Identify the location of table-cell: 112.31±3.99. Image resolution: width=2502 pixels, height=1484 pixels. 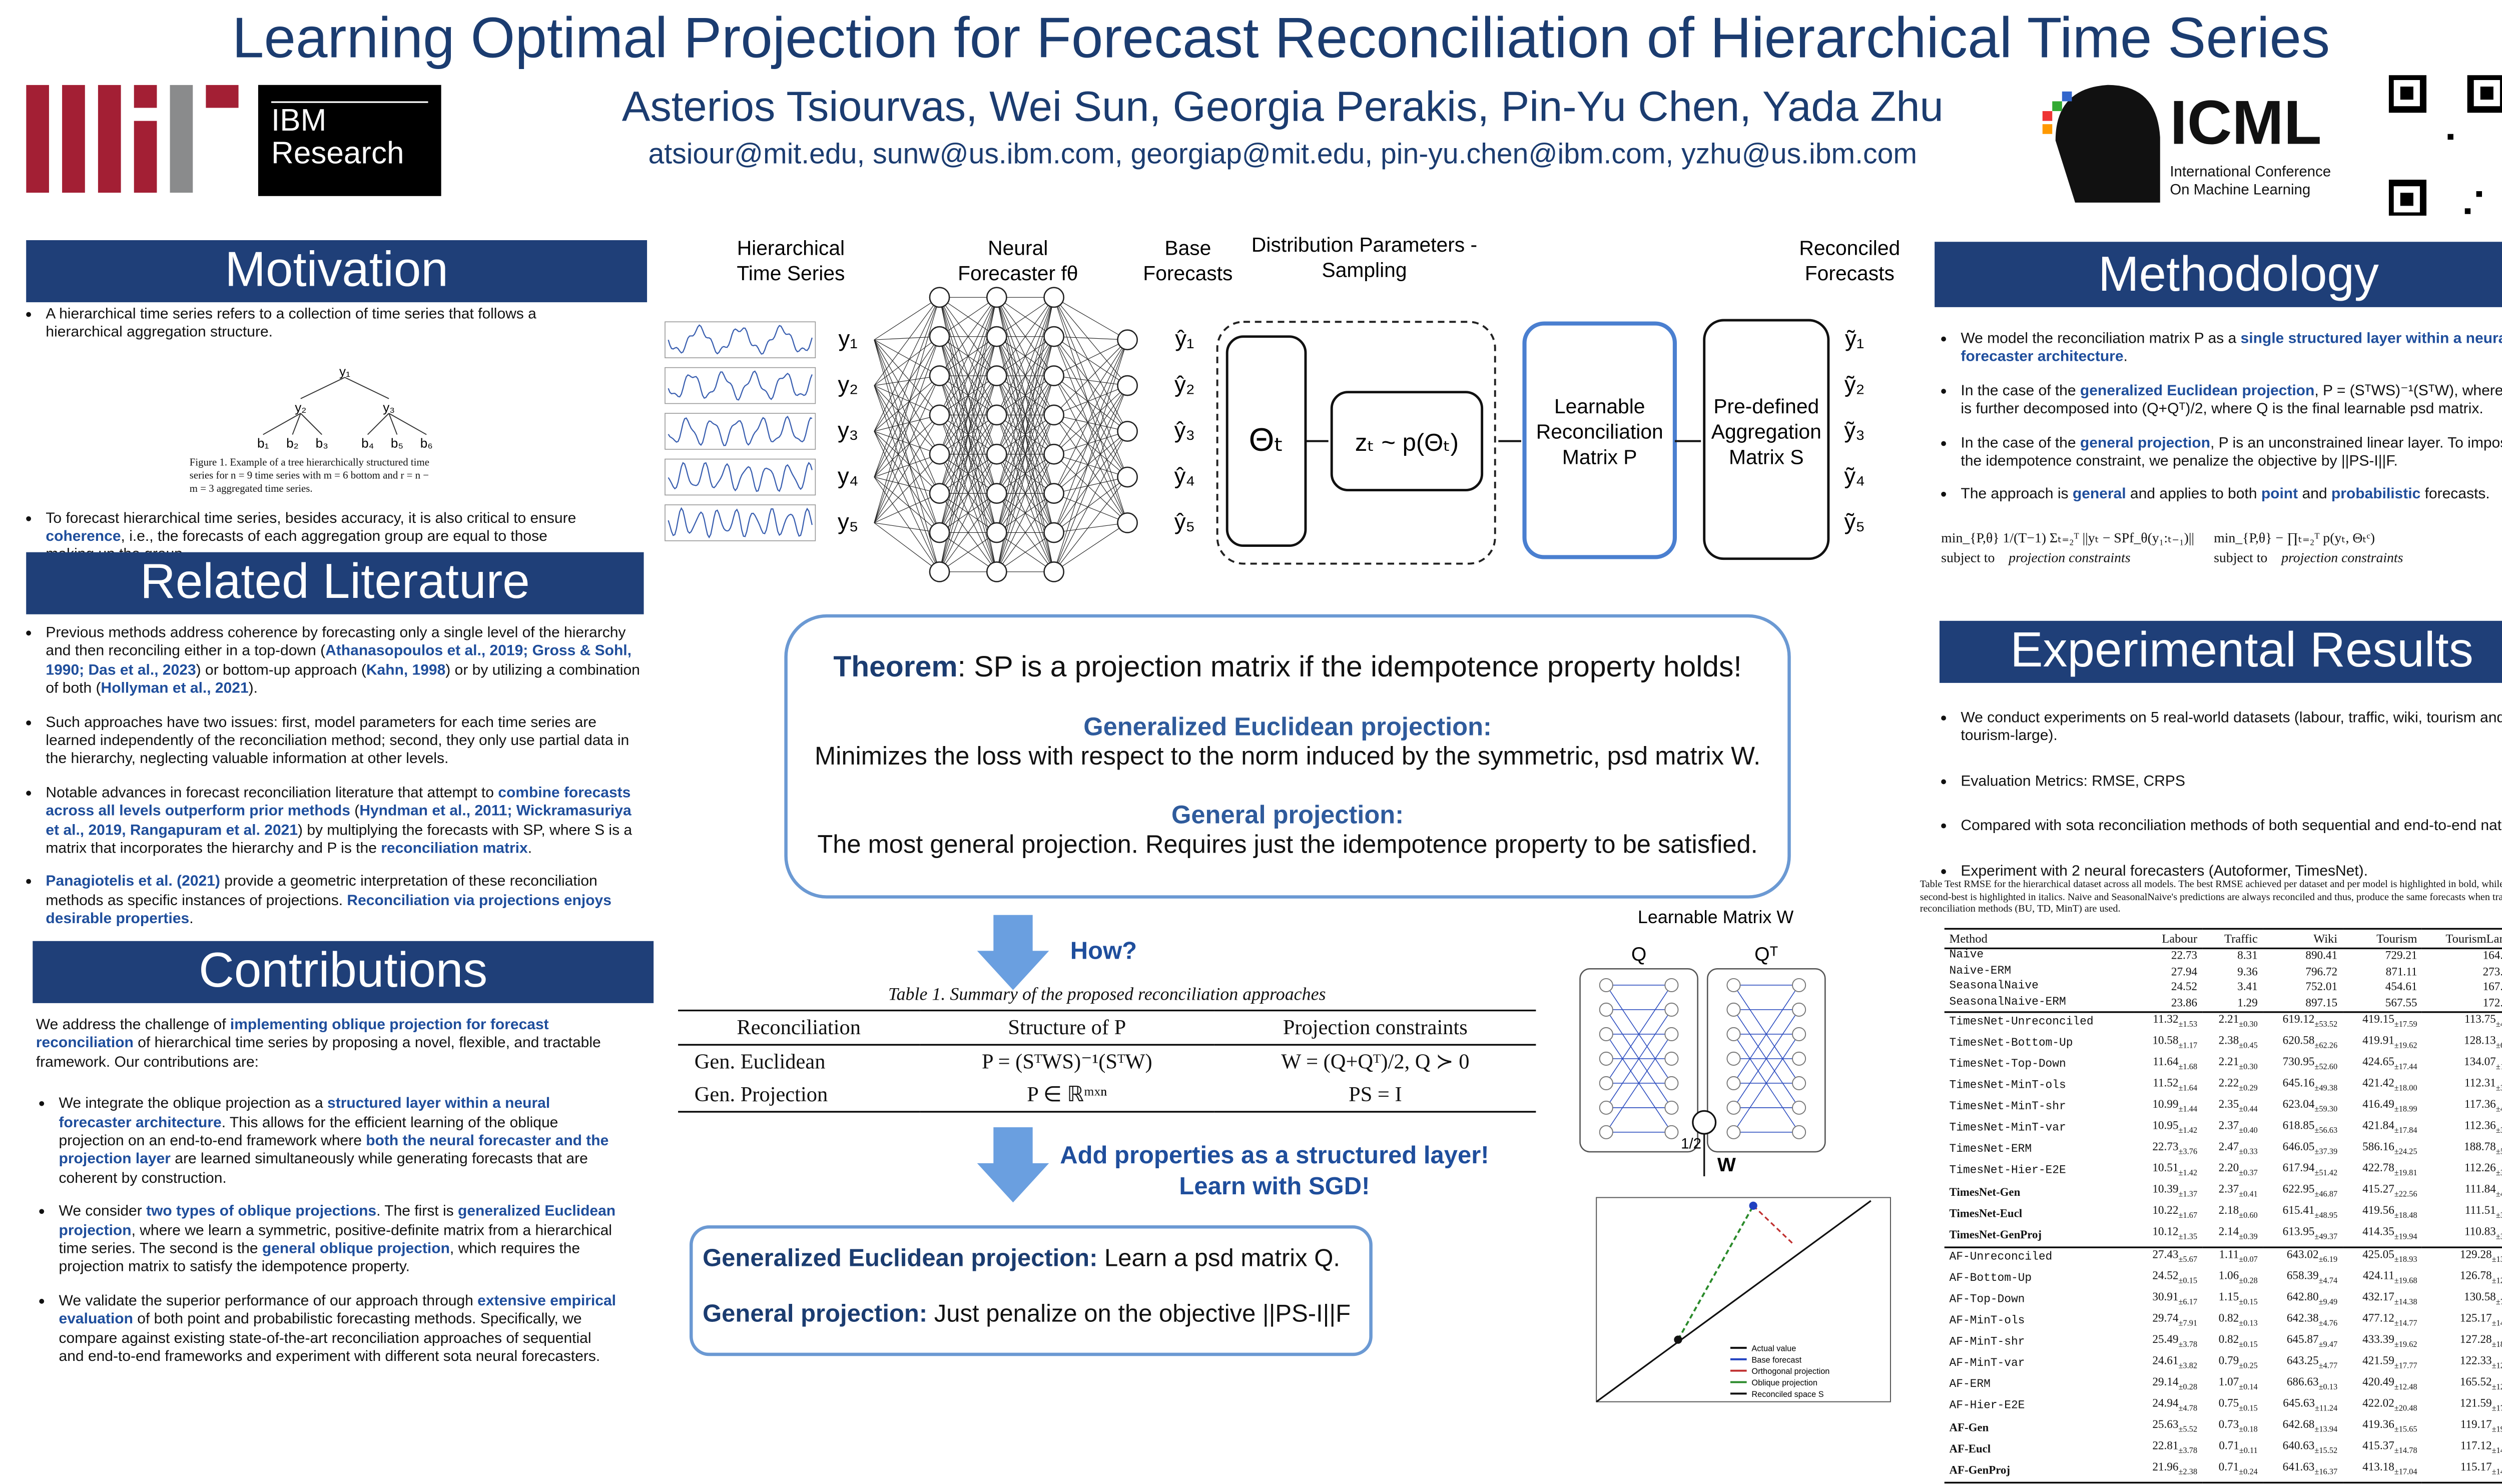
(2462, 1087).